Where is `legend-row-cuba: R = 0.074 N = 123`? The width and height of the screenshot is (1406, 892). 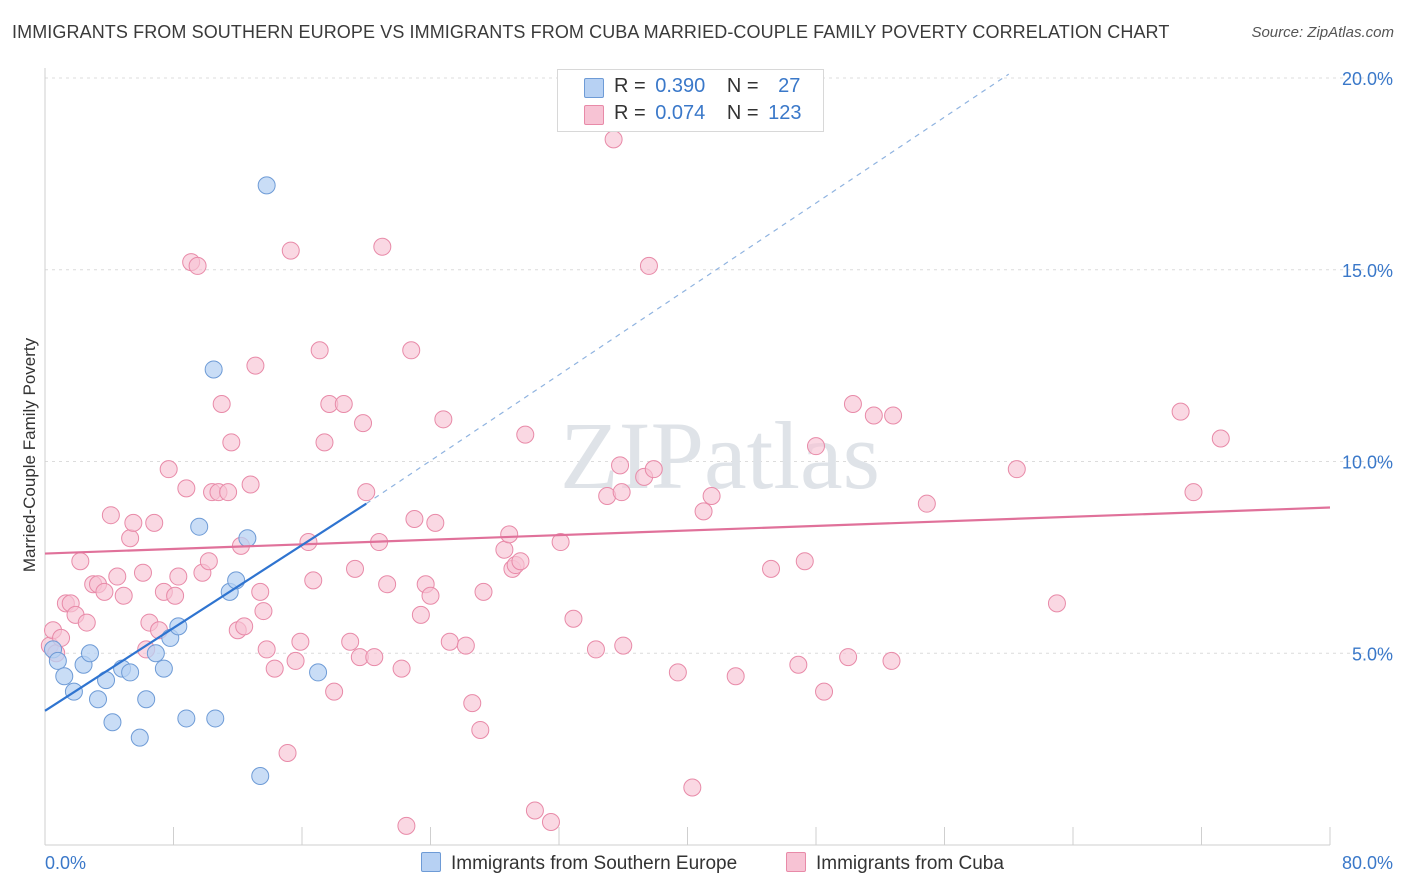
legend-row-cuba: R = 0.074 N = 123 is located at coordinates (708, 113).